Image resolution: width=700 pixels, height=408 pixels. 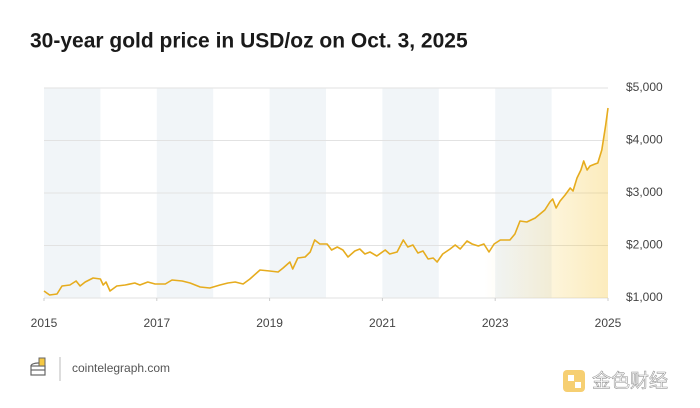 What do you see at coordinates (495, 323) in the screenshot?
I see `x-tick-label: 2023` at bounding box center [495, 323].